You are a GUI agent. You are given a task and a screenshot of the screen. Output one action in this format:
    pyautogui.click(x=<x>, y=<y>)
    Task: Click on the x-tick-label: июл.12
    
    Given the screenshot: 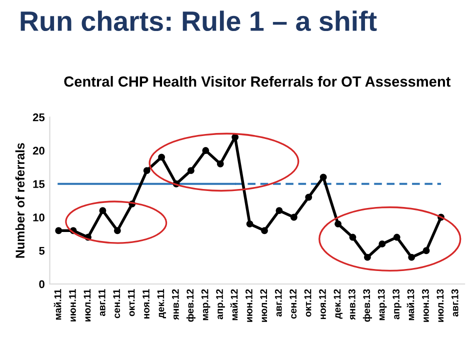 What is the action you would take?
    pyautogui.click(x=264, y=305)
    